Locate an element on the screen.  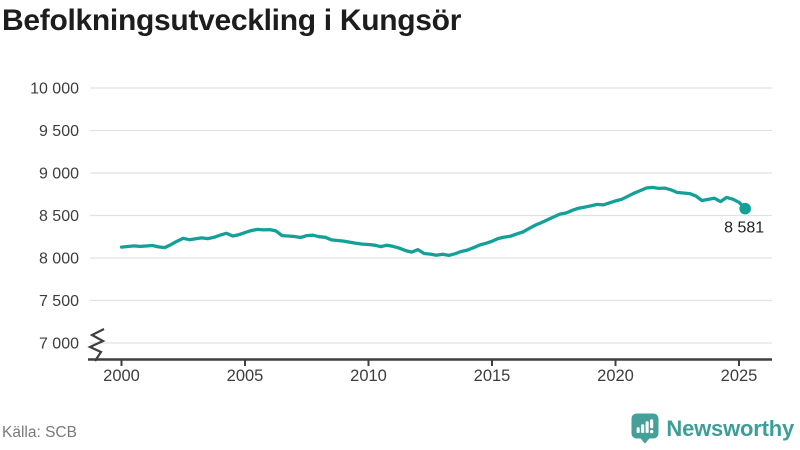
y-axis-tick-label: 9 500 is located at coordinates (59, 131).